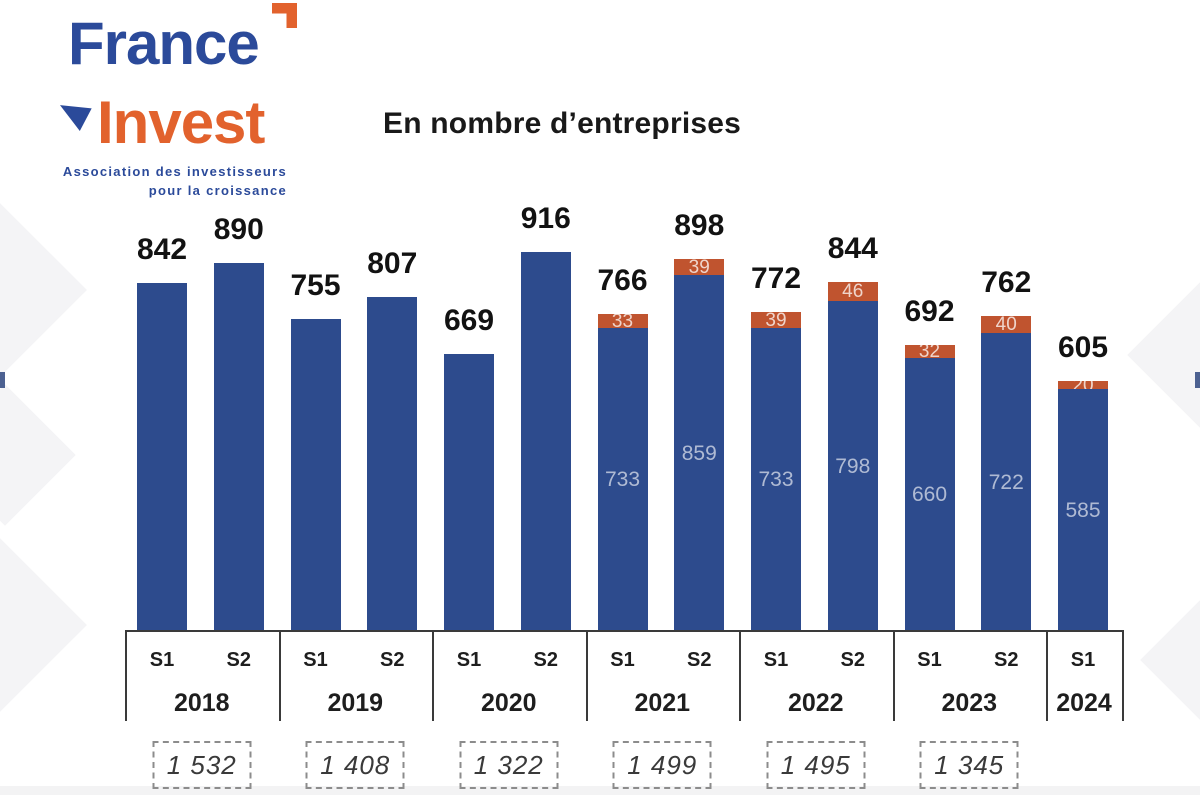  What do you see at coordinates (562, 123) in the screenshot?
I see `chart-title: En nombre d’entreprises` at bounding box center [562, 123].